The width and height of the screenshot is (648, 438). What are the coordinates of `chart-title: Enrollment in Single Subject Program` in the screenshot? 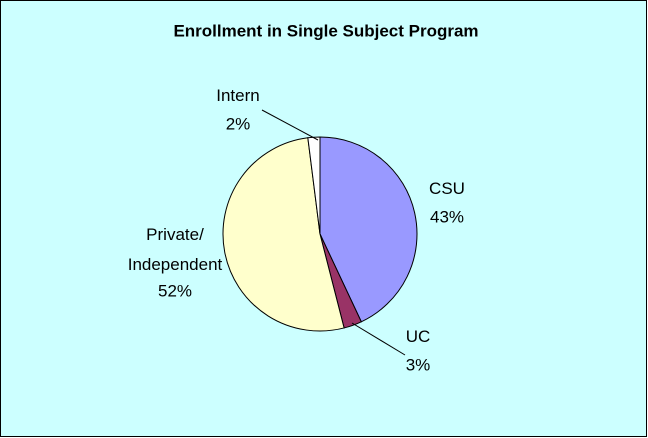 It's located at (325, 30).